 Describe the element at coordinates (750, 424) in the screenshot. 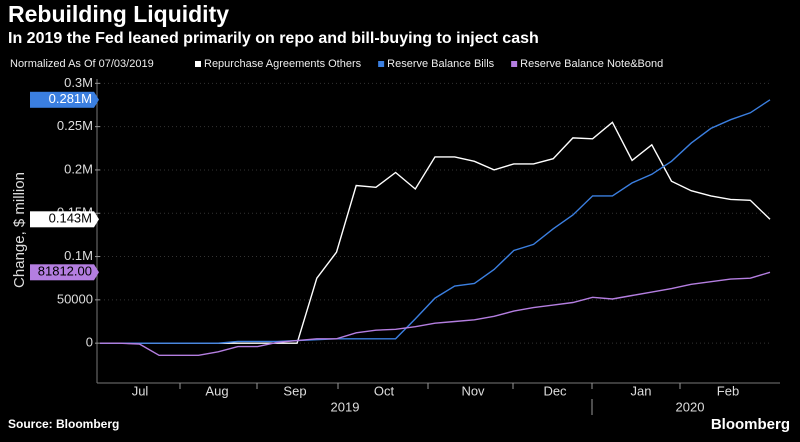

I see `brand: Bloomberg` at that location.